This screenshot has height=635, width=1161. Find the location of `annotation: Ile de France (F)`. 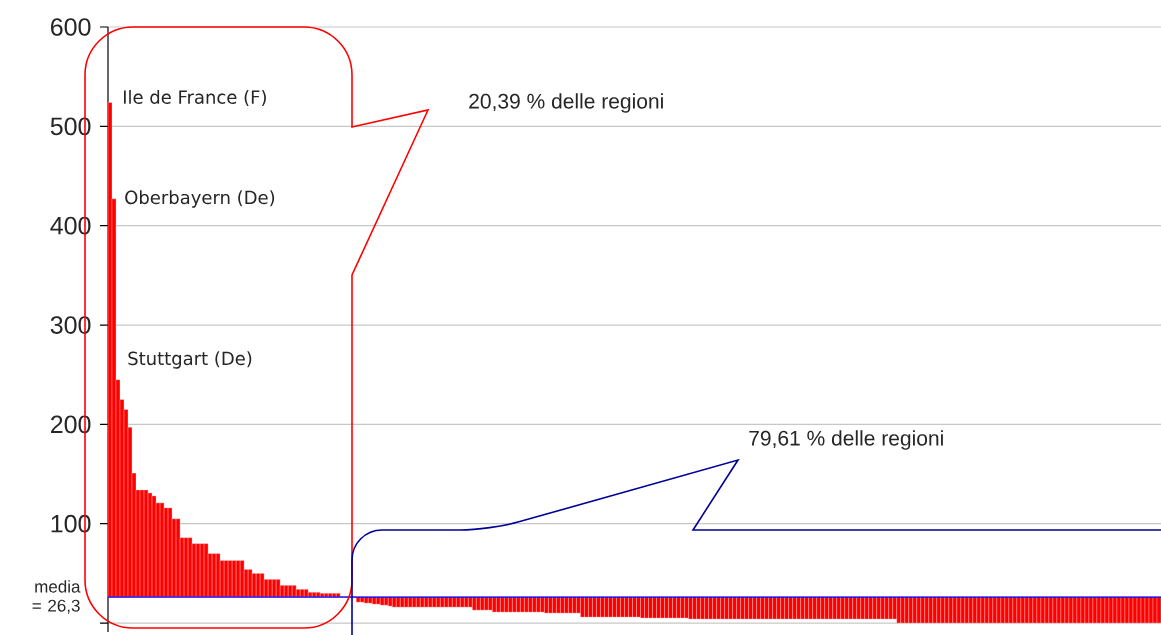

annotation: Ile de France (F) is located at coordinates (194, 98).